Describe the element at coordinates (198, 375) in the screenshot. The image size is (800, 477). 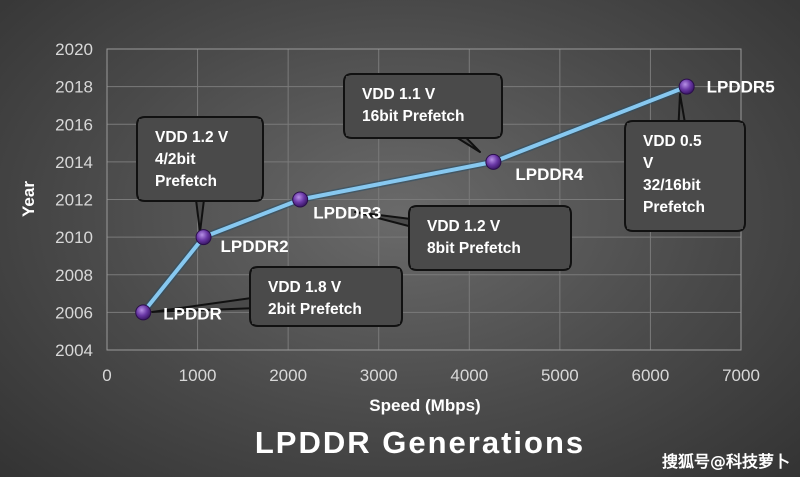
I see `x-tick-label: 1000` at that location.